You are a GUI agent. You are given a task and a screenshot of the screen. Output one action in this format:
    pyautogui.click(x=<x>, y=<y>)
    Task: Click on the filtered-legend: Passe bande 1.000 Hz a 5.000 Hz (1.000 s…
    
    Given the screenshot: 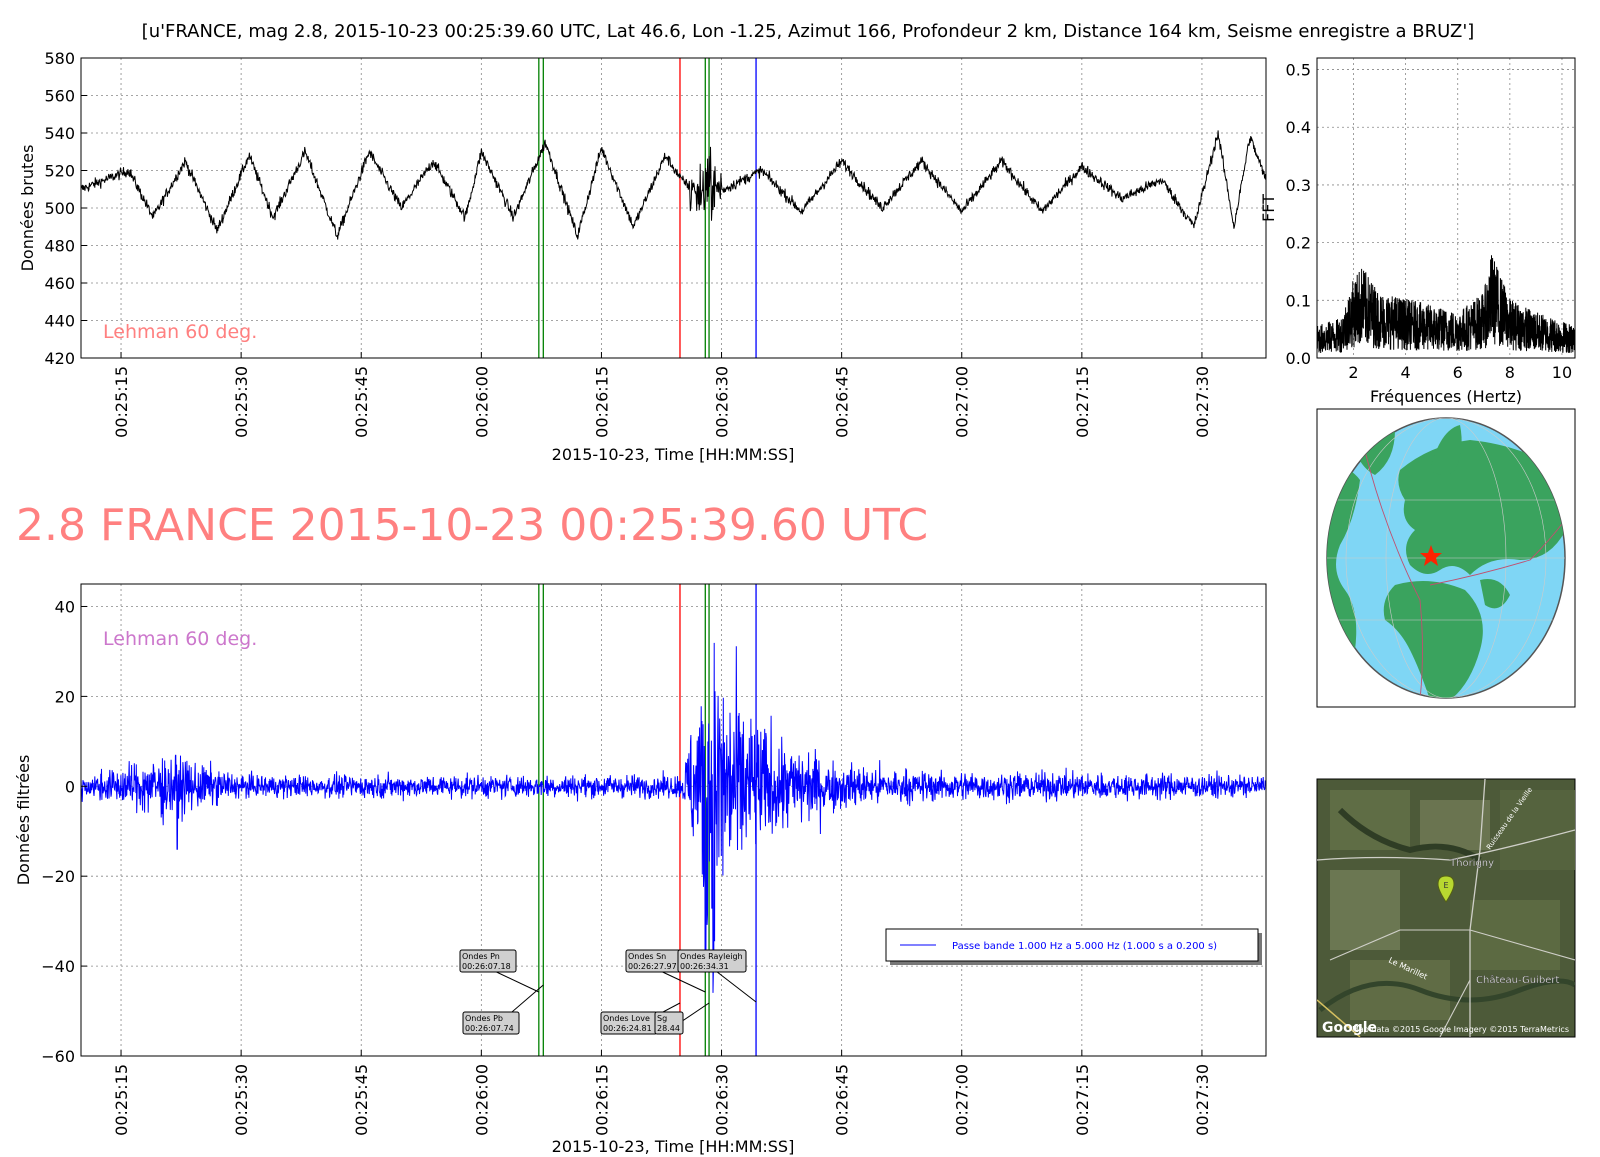 What is the action you would take?
    pyautogui.click(x=1073, y=946)
    